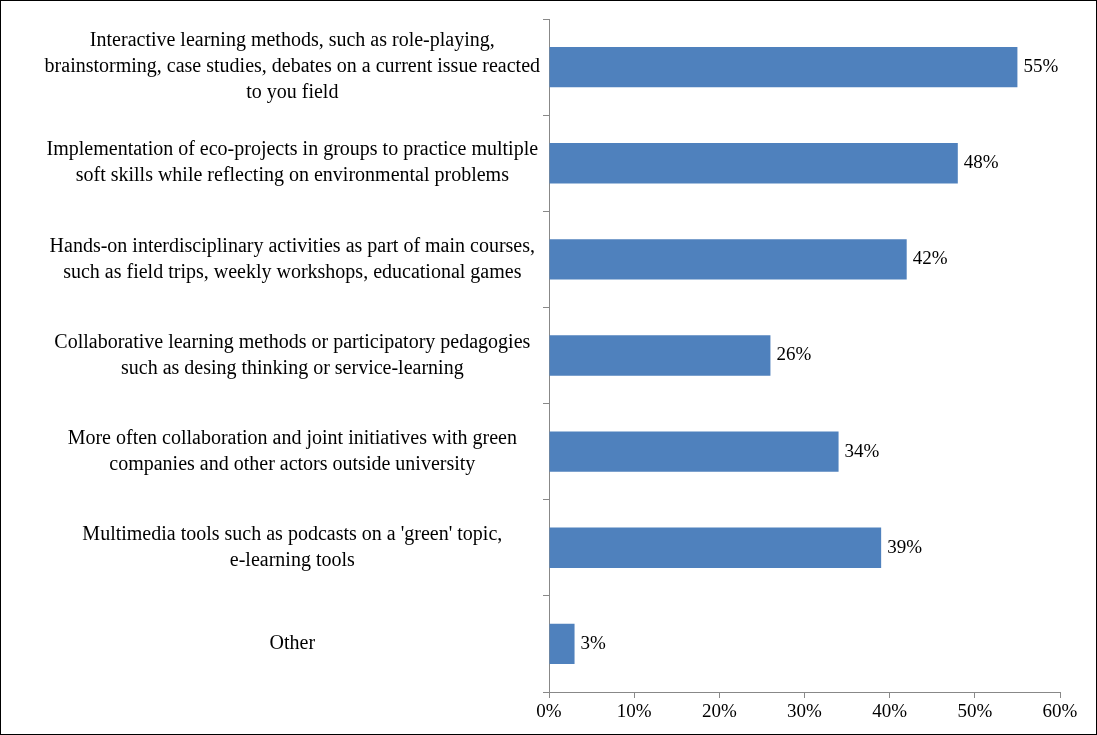 The width and height of the screenshot is (1097, 735). I want to click on y-tick-label: Interactive learning methods, such as role-playing, brainstorming, case studies, debates on a current issue reacted to you field, so click(292, 66).